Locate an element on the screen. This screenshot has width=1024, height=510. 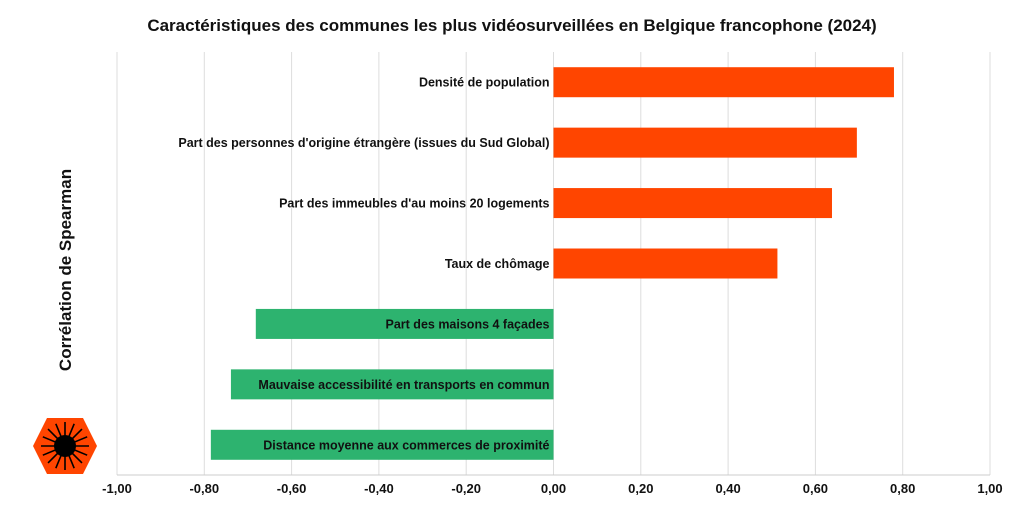
x-tick-label: 0,20 is located at coordinates (640, 488).